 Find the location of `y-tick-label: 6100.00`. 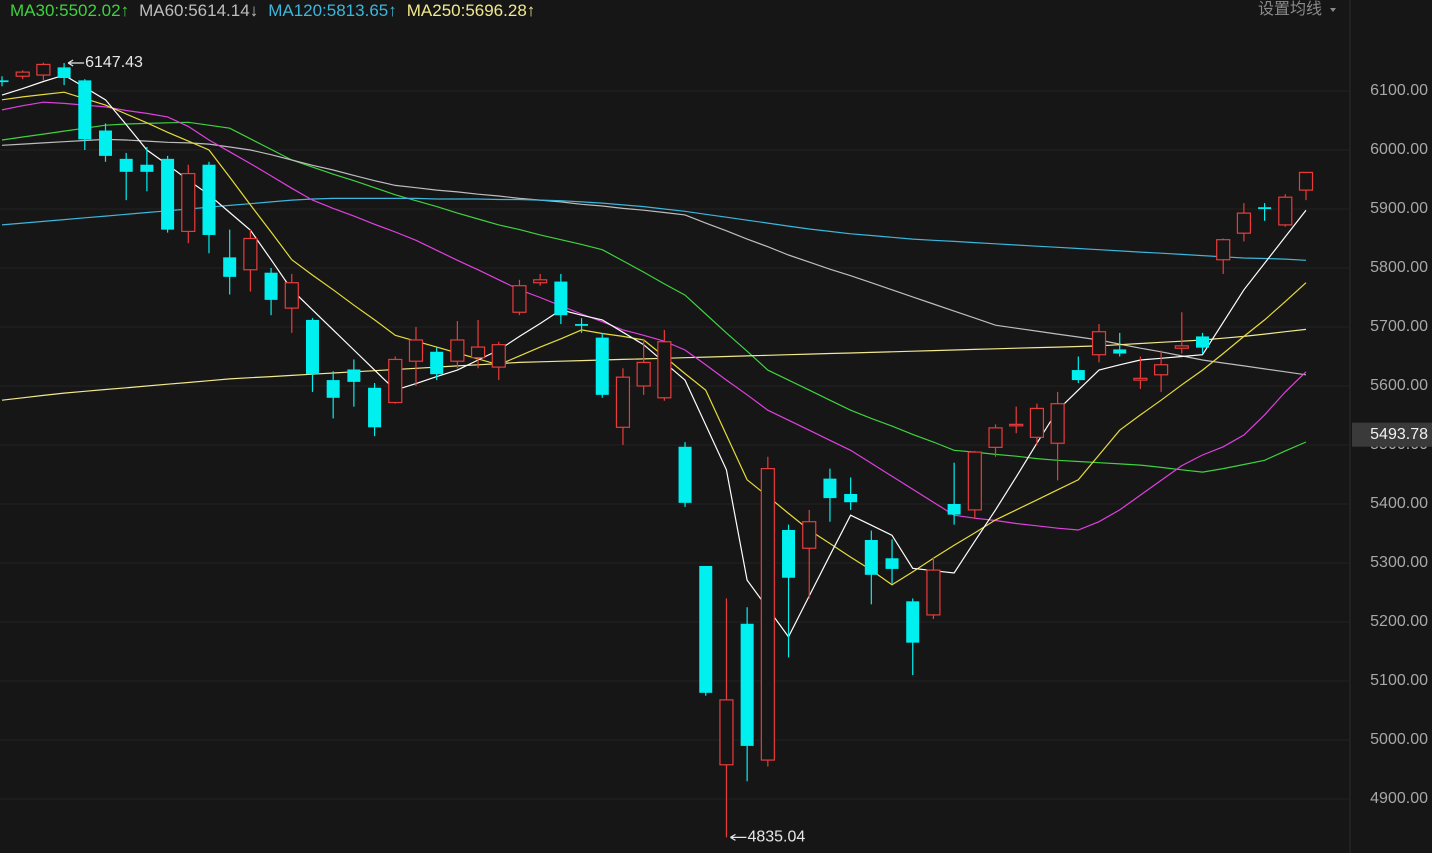

y-tick-label: 6100.00 is located at coordinates (1399, 90).